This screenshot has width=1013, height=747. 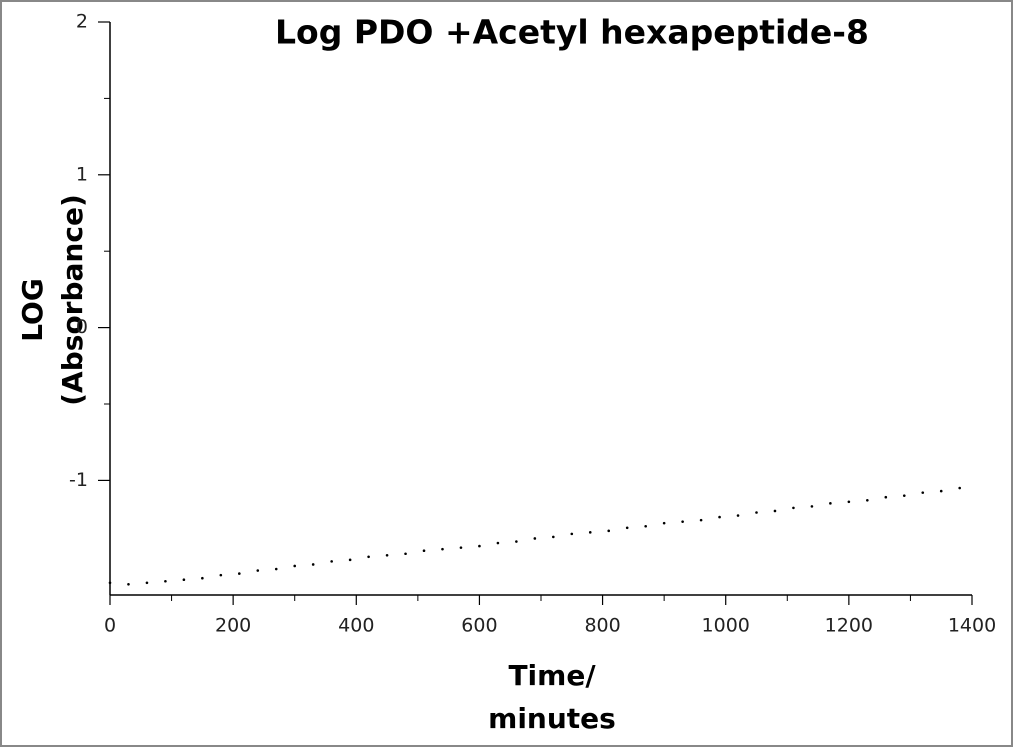 What do you see at coordinates (78, 480) in the screenshot?
I see `y-tick-label: -1` at bounding box center [78, 480].